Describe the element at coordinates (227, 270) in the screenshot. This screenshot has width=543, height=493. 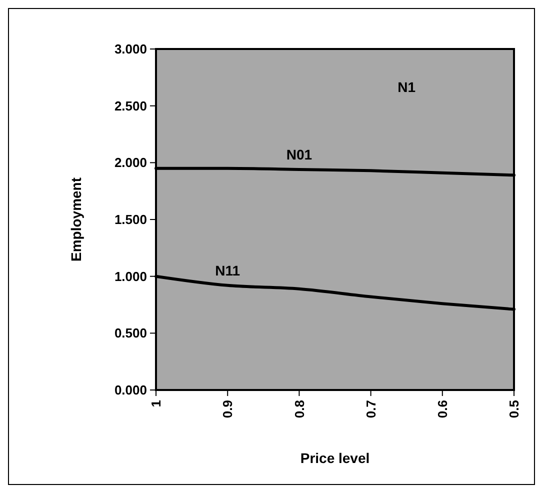
I see `series-label: N11` at that location.